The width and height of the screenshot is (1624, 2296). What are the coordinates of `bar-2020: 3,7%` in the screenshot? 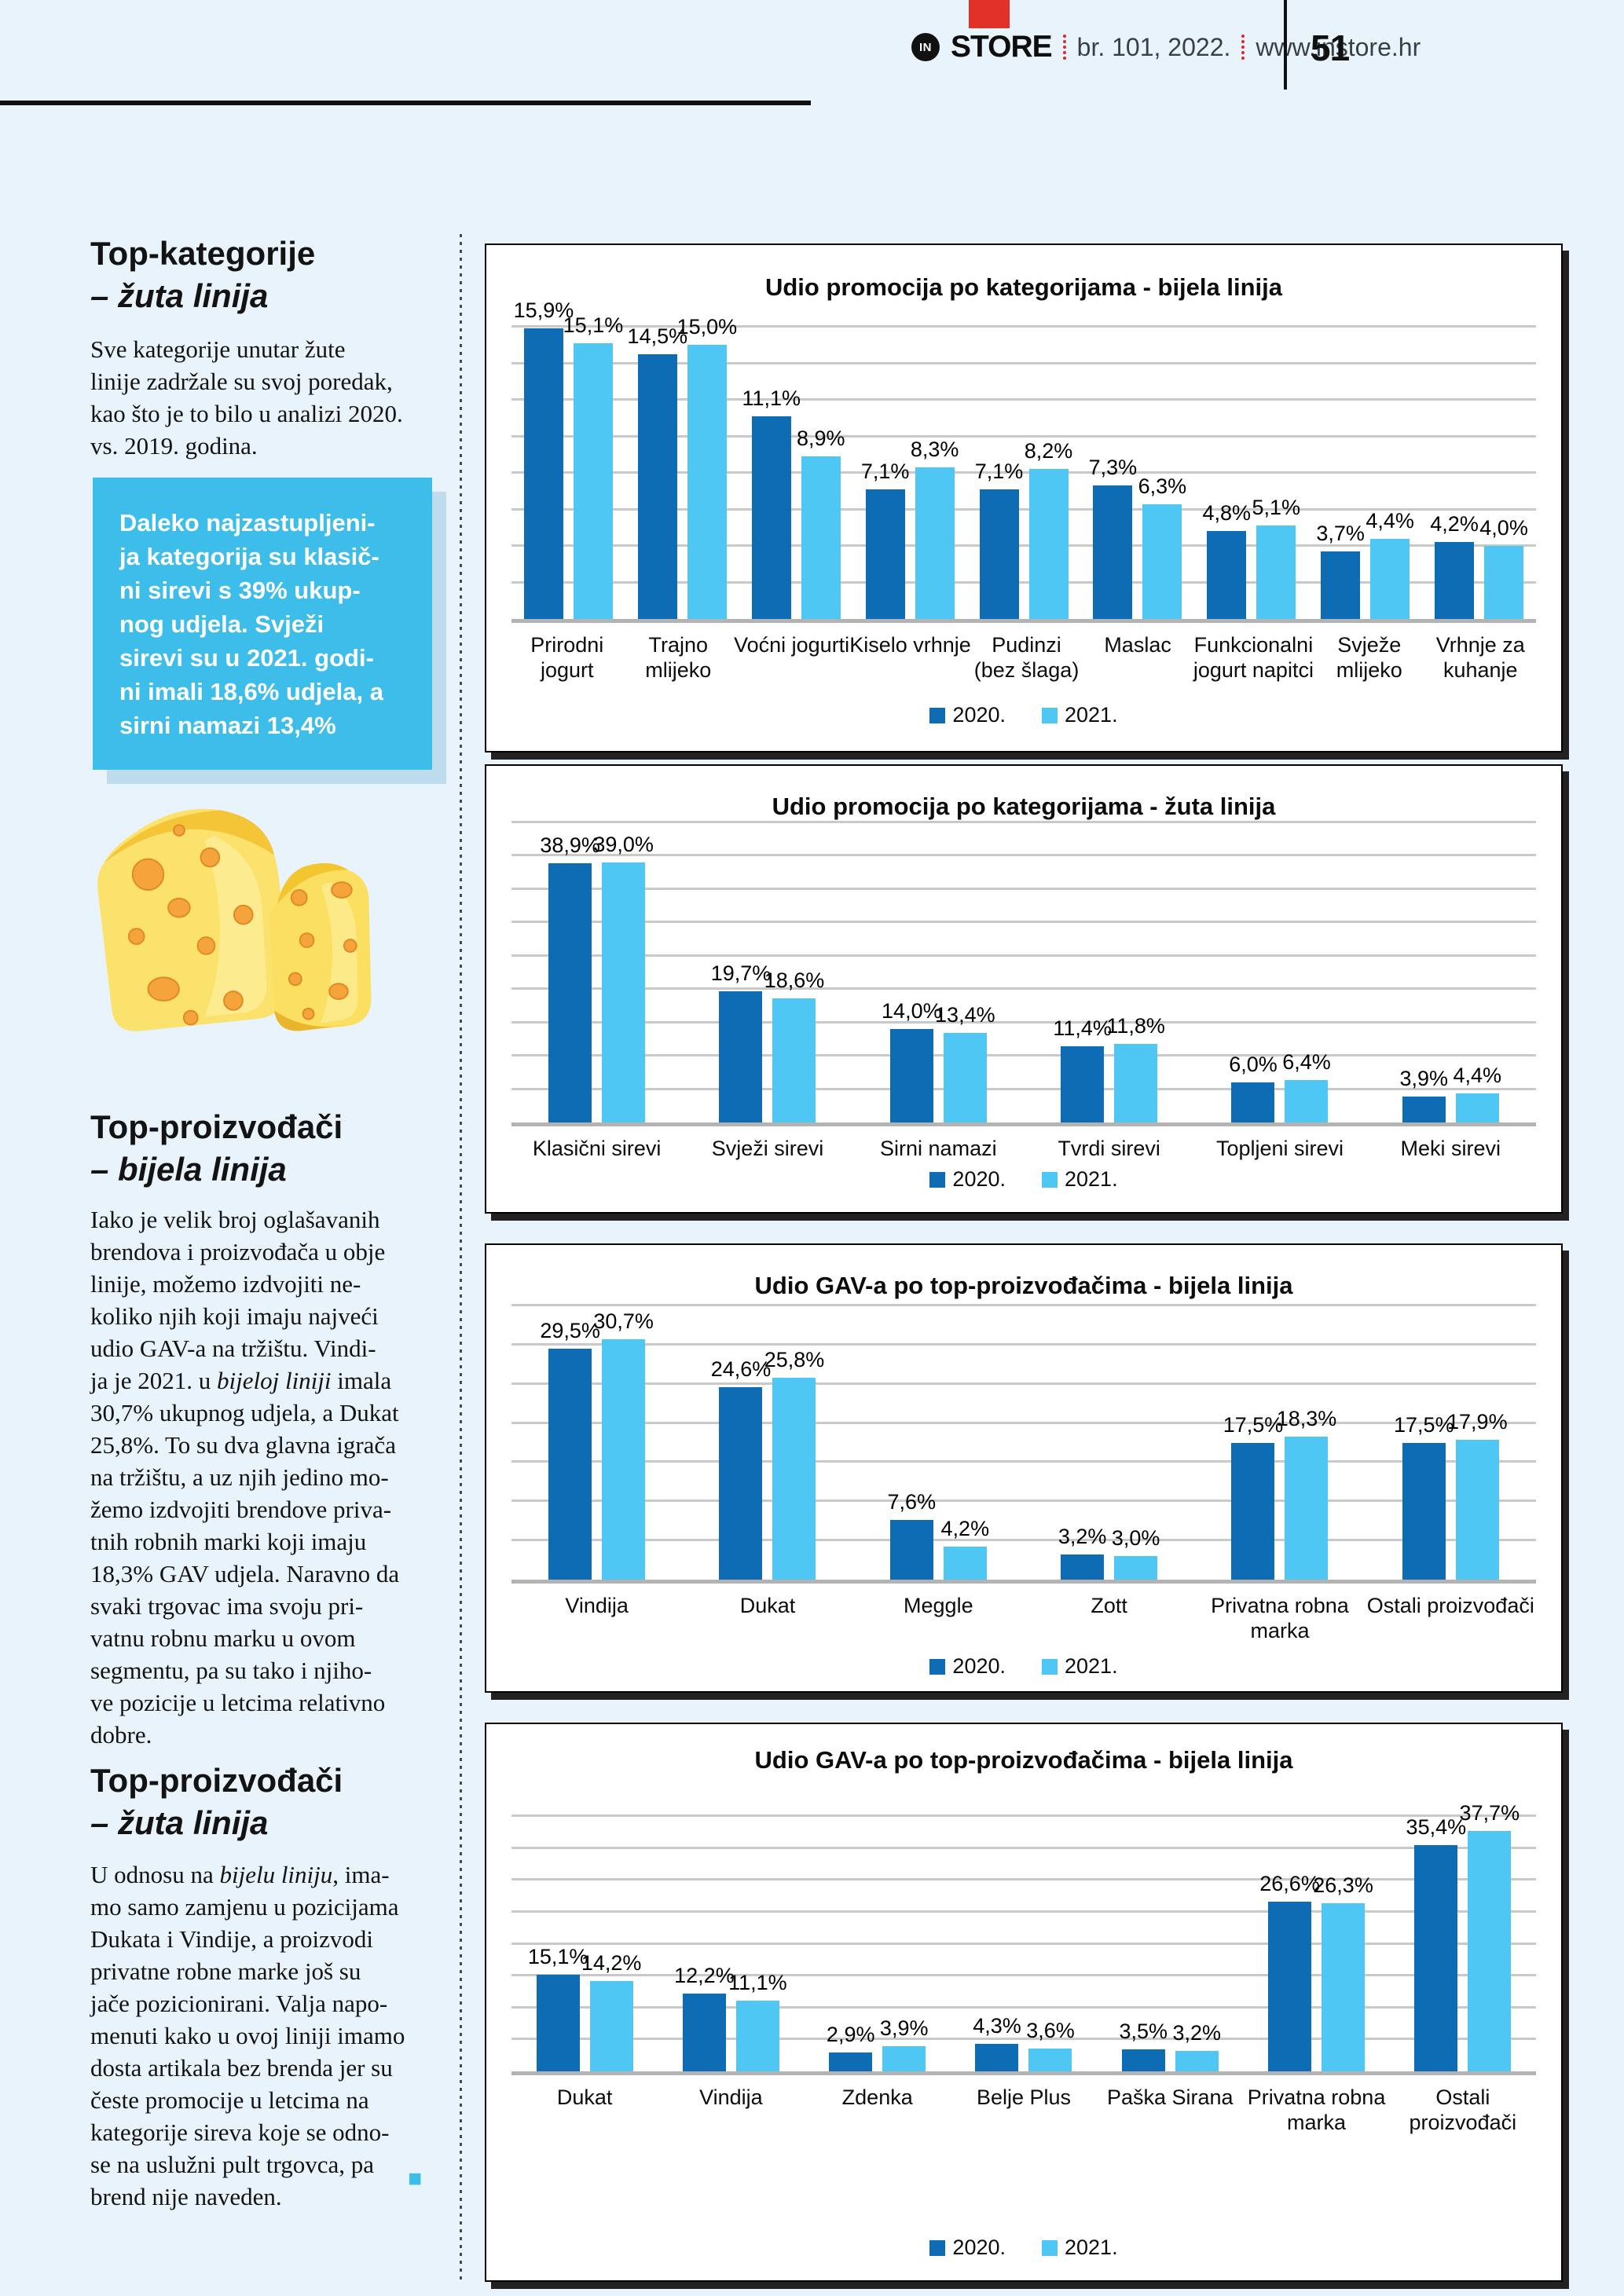 It's located at (1340, 570).